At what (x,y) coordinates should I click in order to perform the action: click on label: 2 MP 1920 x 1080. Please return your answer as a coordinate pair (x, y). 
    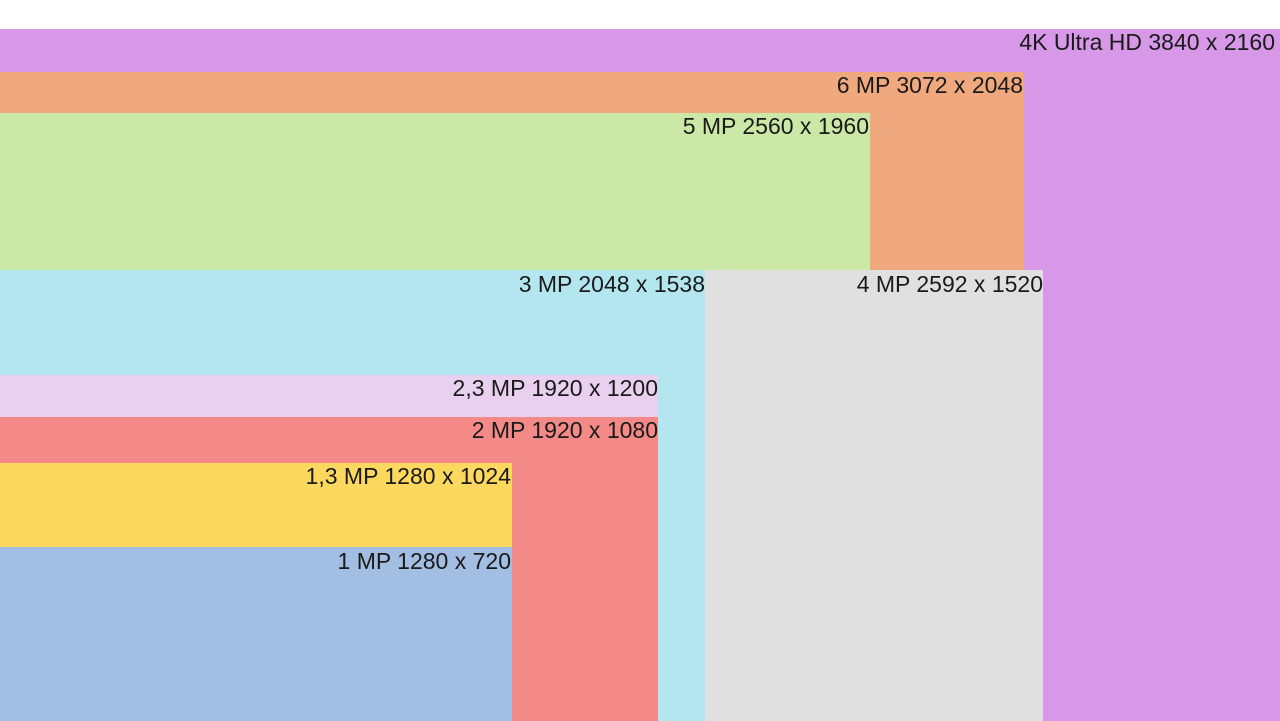
    Looking at the image, I should click on (565, 430).